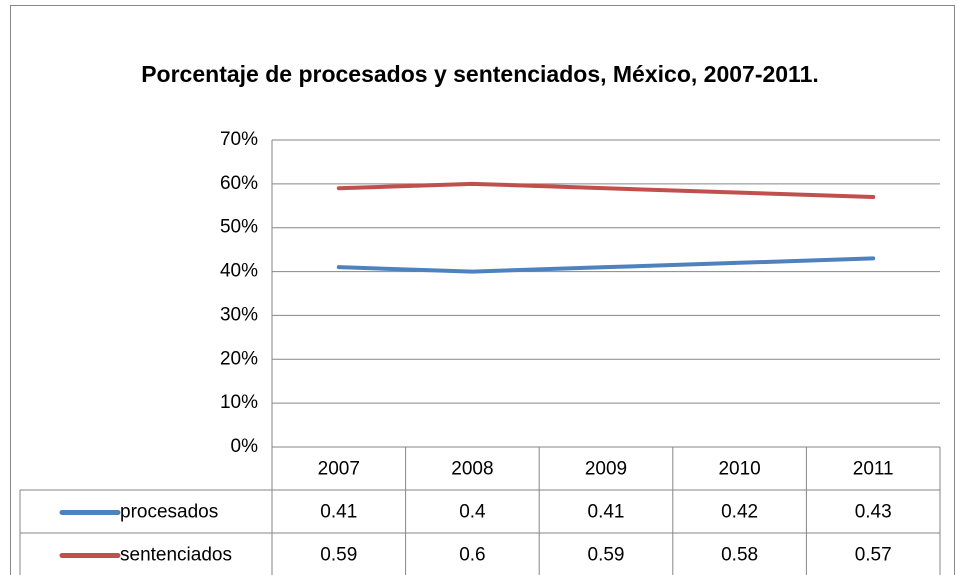 The width and height of the screenshot is (957, 575). What do you see at coordinates (739, 555) in the screenshot?
I see `table-value: 0.58` at bounding box center [739, 555].